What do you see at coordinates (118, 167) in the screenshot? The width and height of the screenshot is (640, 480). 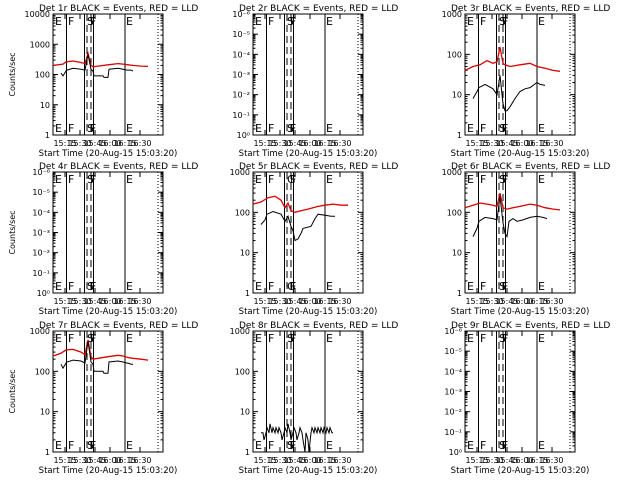 I see `panel-title: Det 4r BLACK = Events, RED = LLD` at bounding box center [118, 167].